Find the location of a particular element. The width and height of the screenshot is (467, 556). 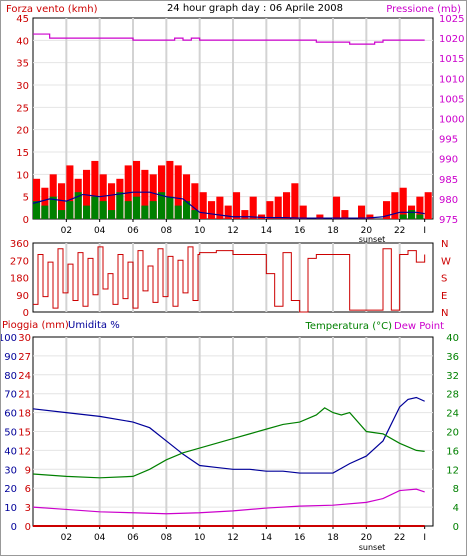

dewpoint-axis-title: Dew Point is located at coordinates (419, 326).